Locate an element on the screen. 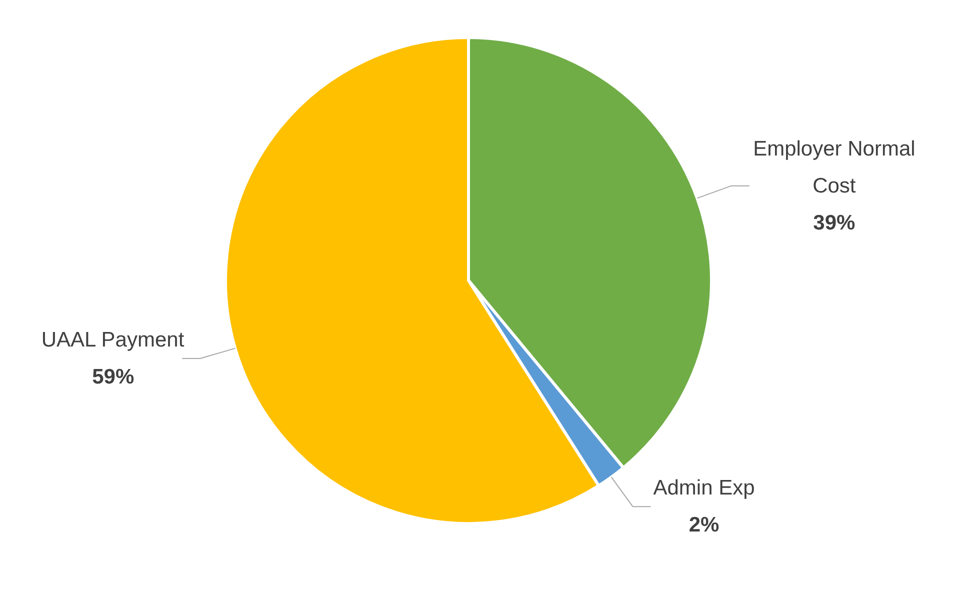  slice-label: Admin Exp is located at coordinates (704, 488).